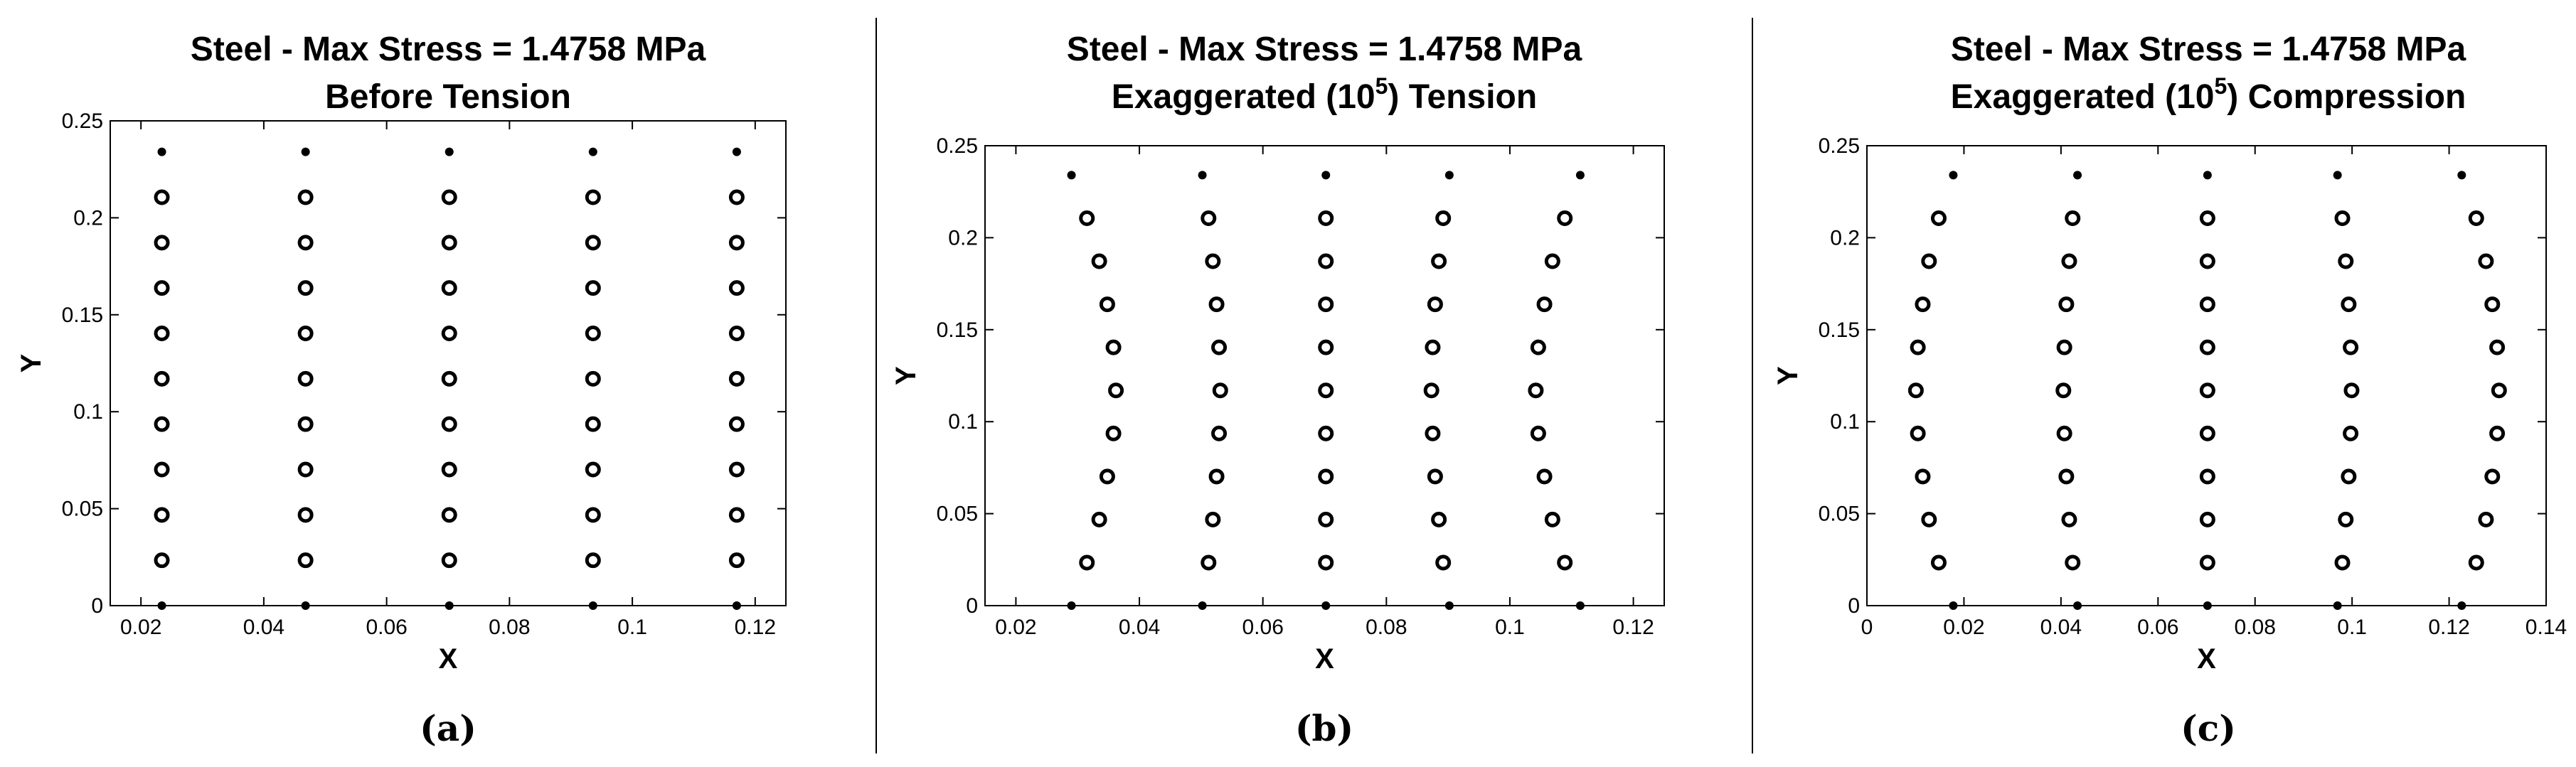  Describe the element at coordinates (448, 728) in the screenshot. I see `panel-caption: (a)` at that location.